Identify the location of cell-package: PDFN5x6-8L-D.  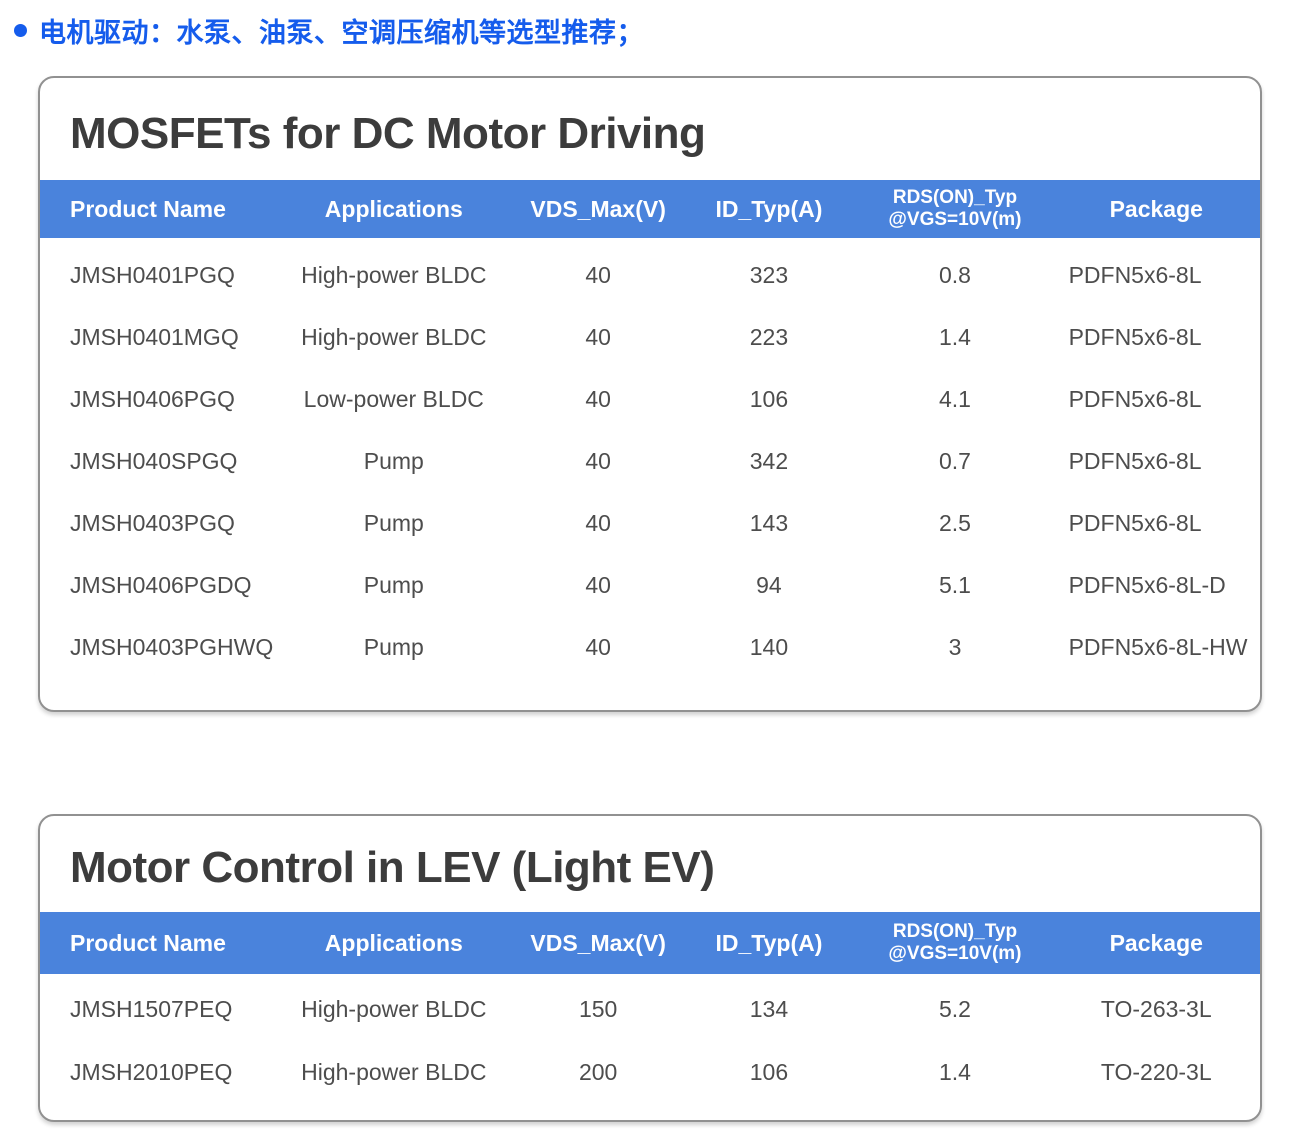
(1147, 584).